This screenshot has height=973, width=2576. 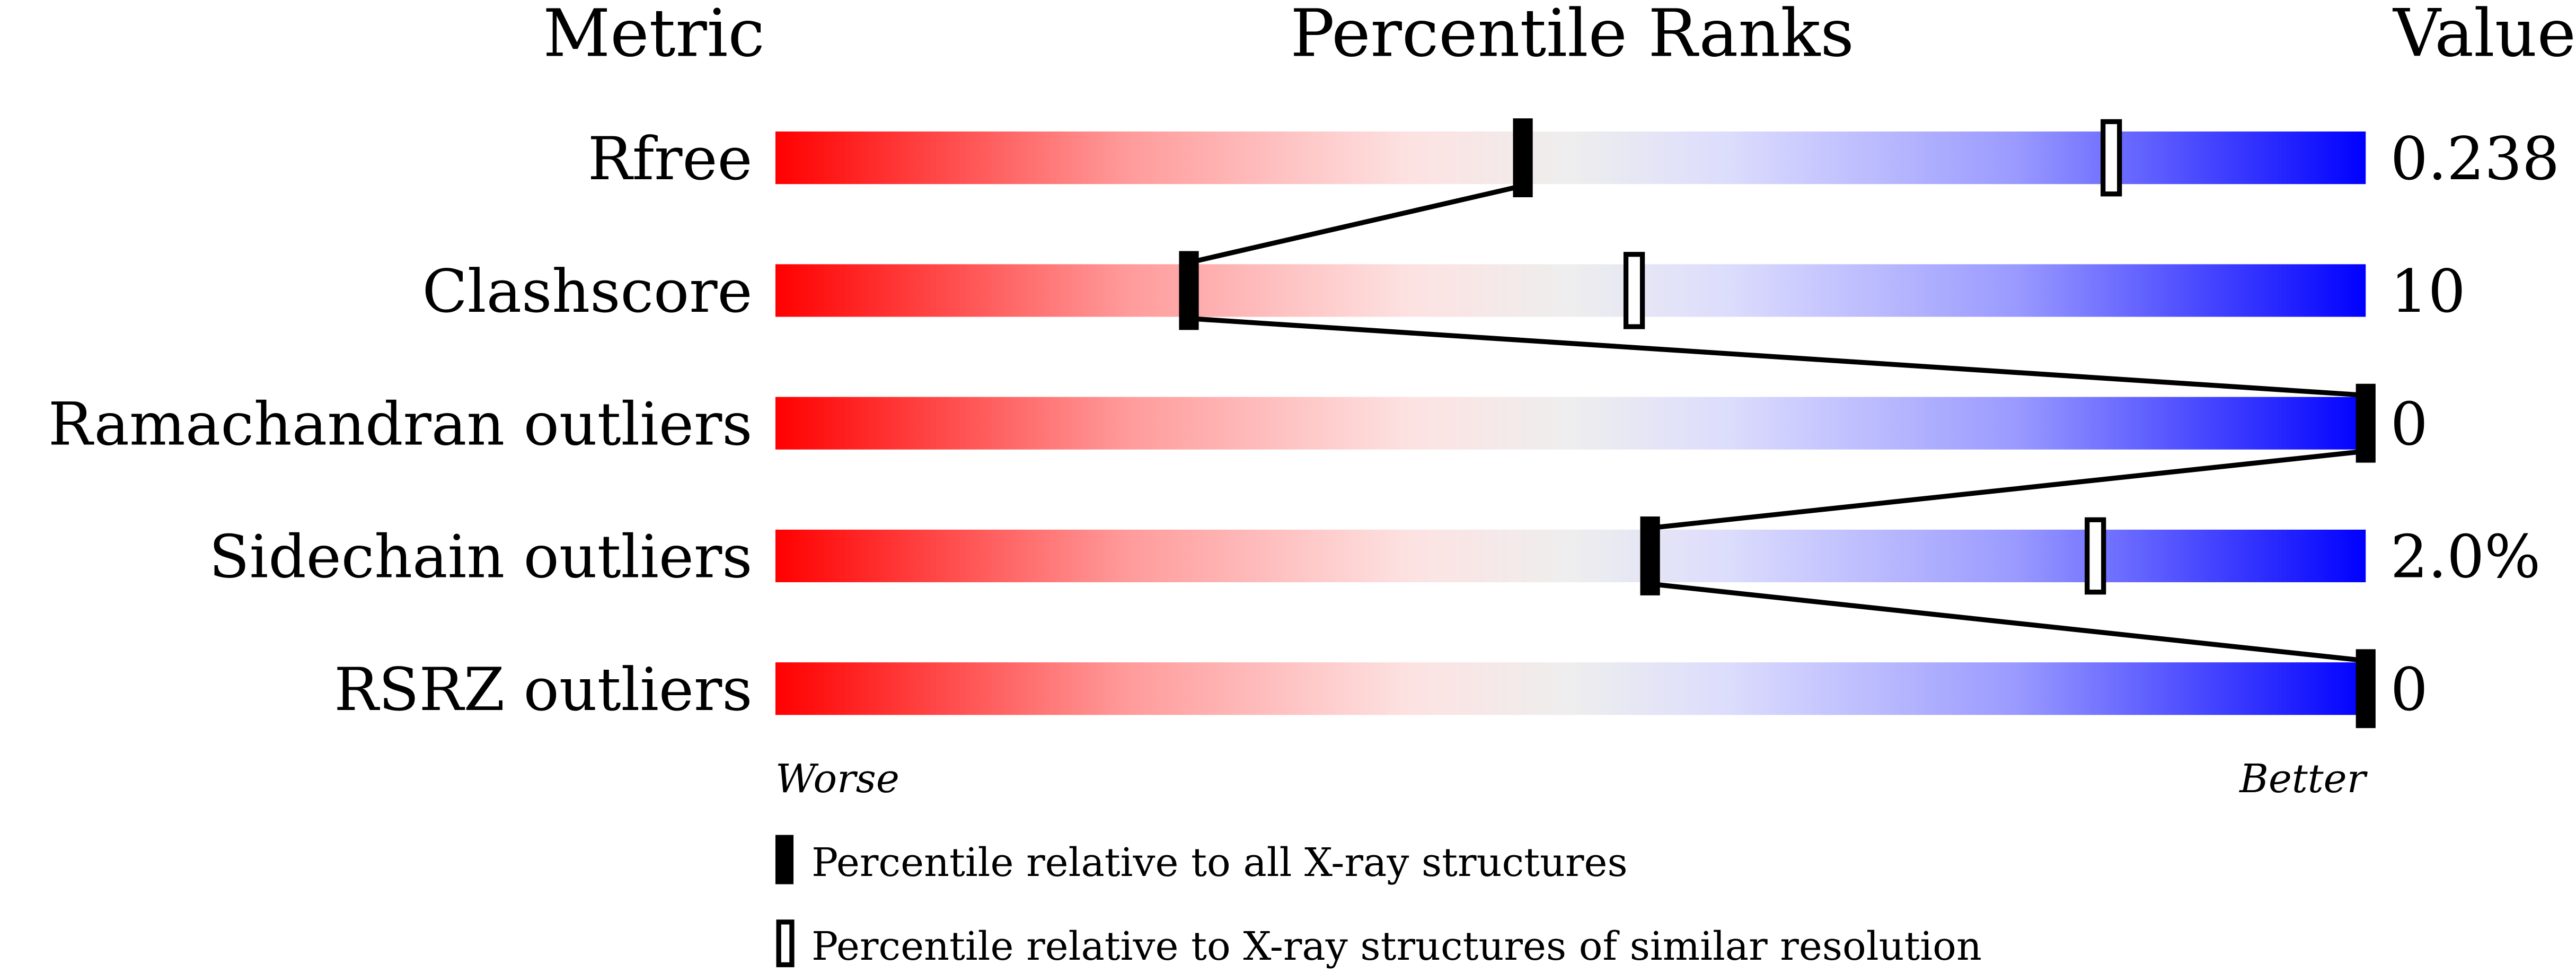 I want to click on header-value: Value, so click(x=2484, y=36).